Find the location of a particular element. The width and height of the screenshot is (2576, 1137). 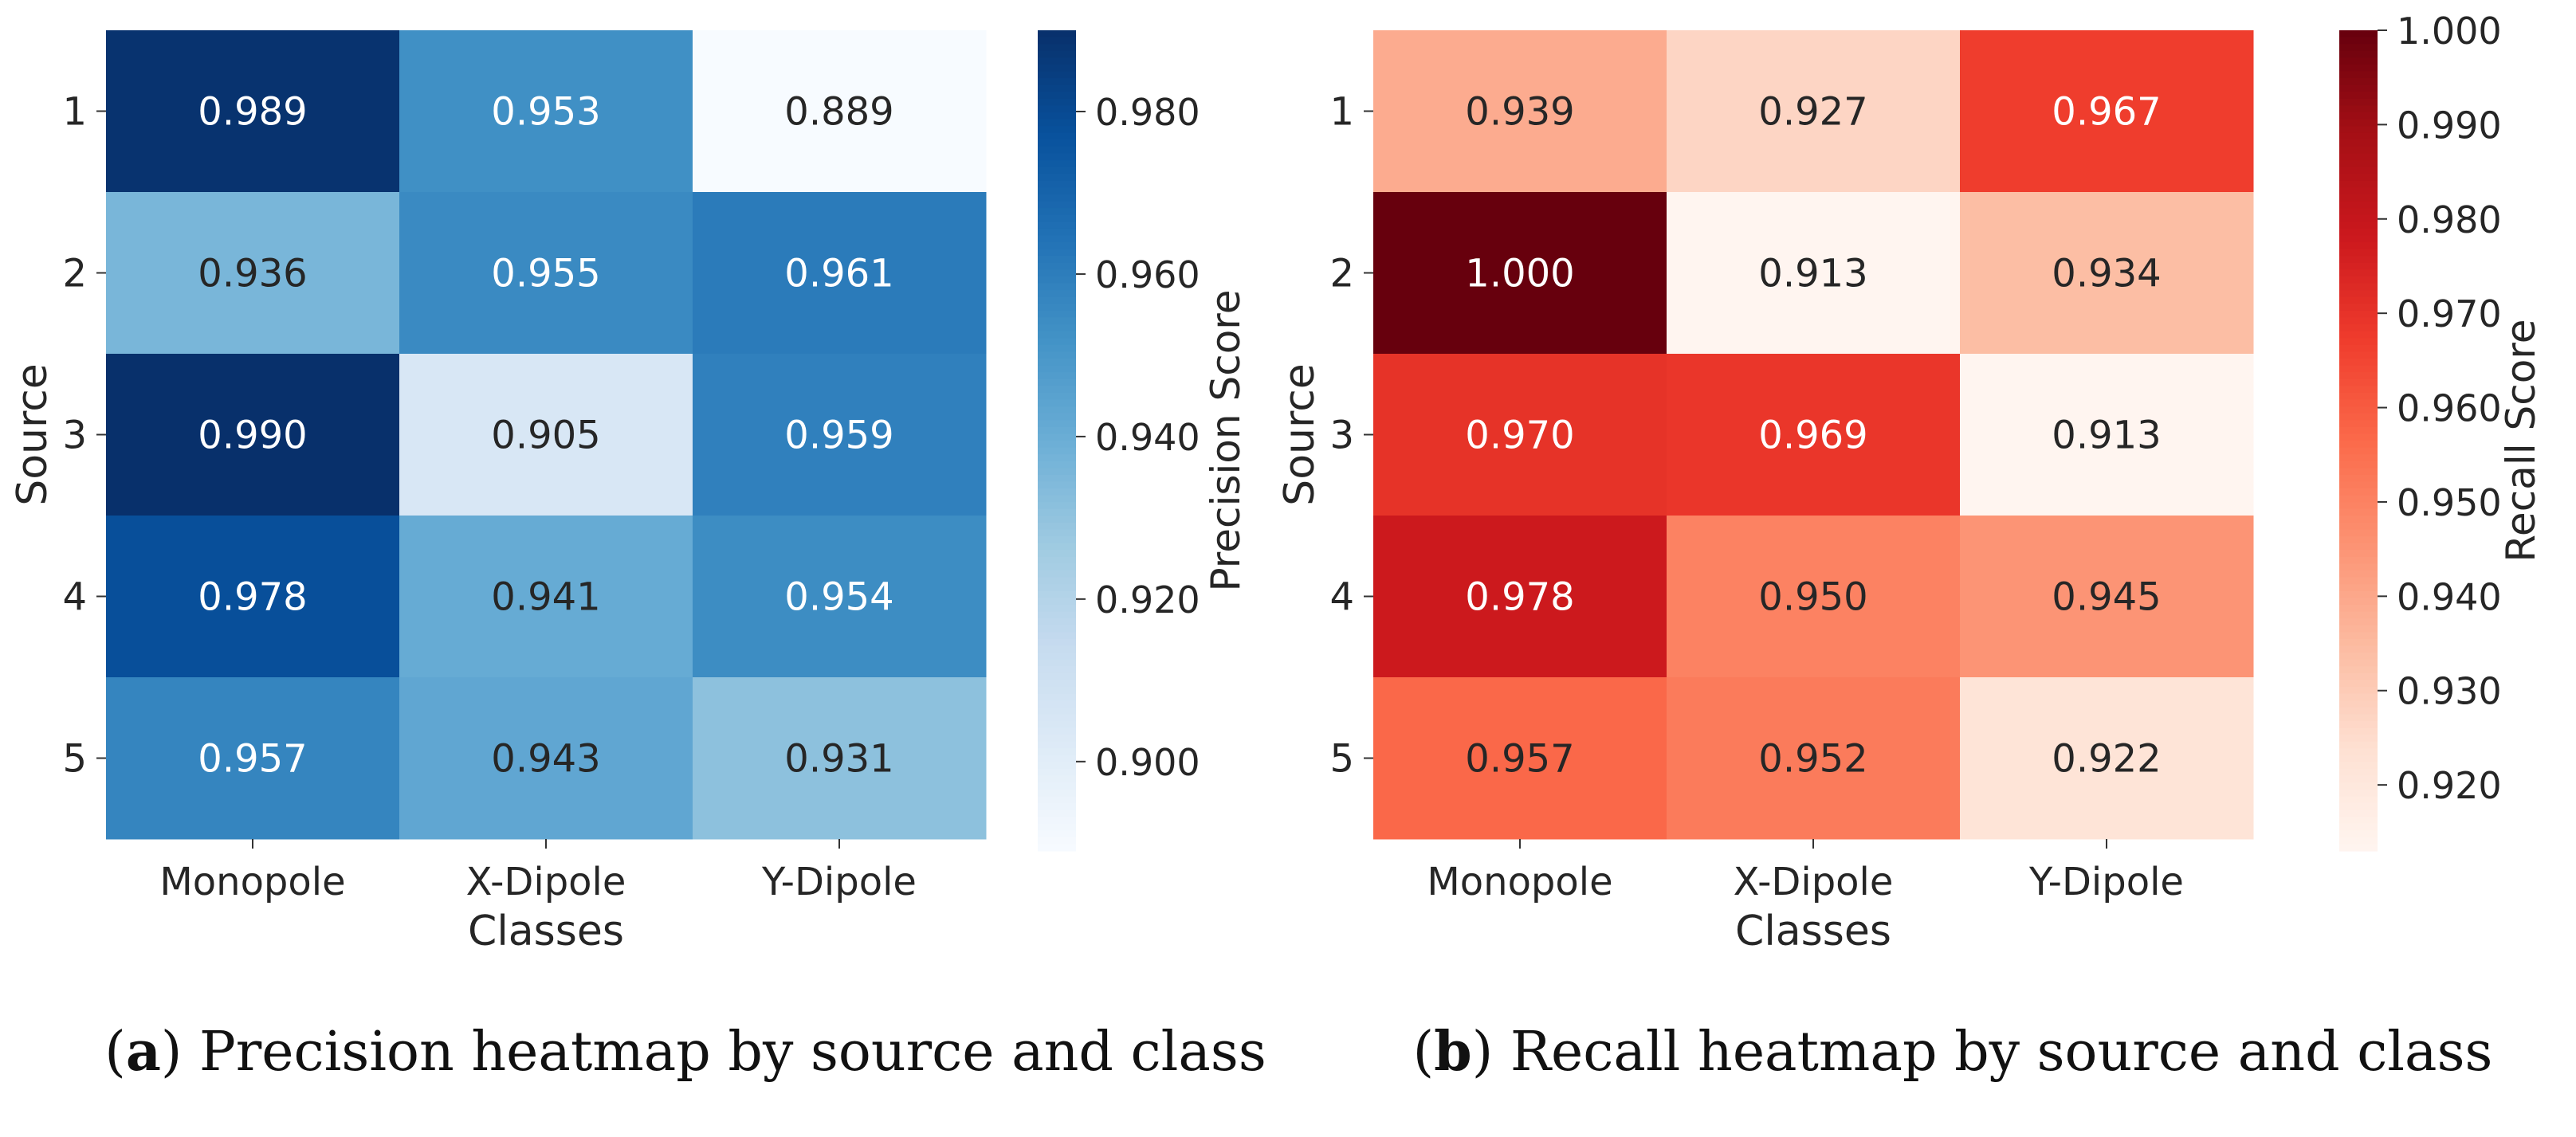

panel-a-cell-value: 0.959 is located at coordinates (839, 436).